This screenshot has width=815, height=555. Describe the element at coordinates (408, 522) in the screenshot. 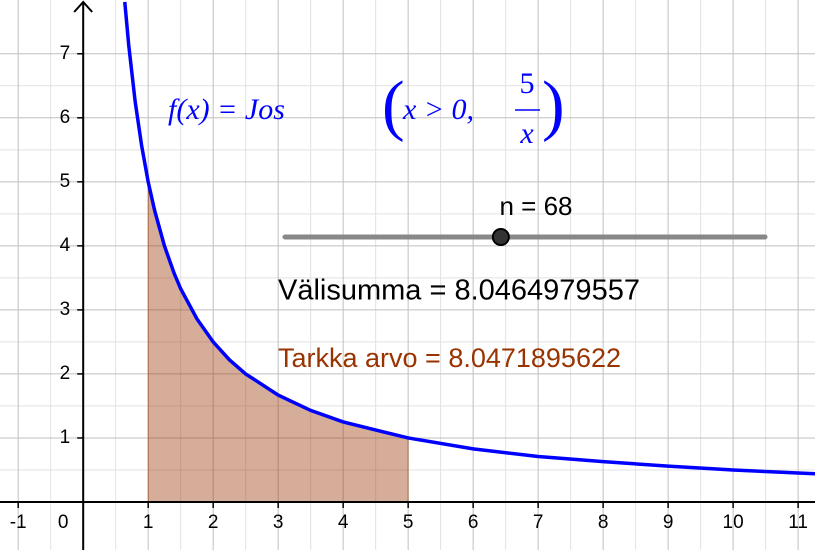

I see `x-tick-label: 5` at that location.